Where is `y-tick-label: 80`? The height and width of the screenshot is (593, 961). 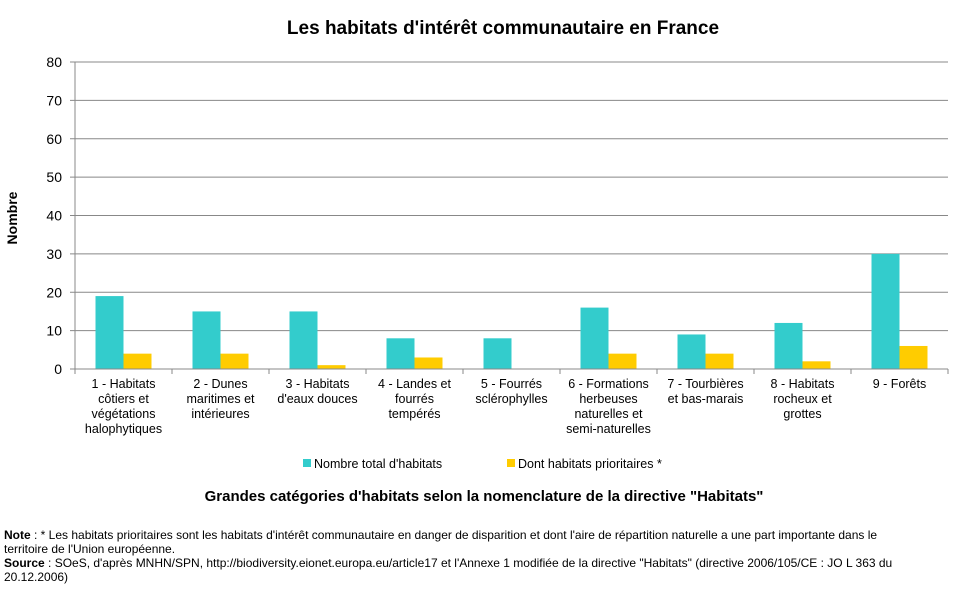 y-tick-label: 80 is located at coordinates (54, 62).